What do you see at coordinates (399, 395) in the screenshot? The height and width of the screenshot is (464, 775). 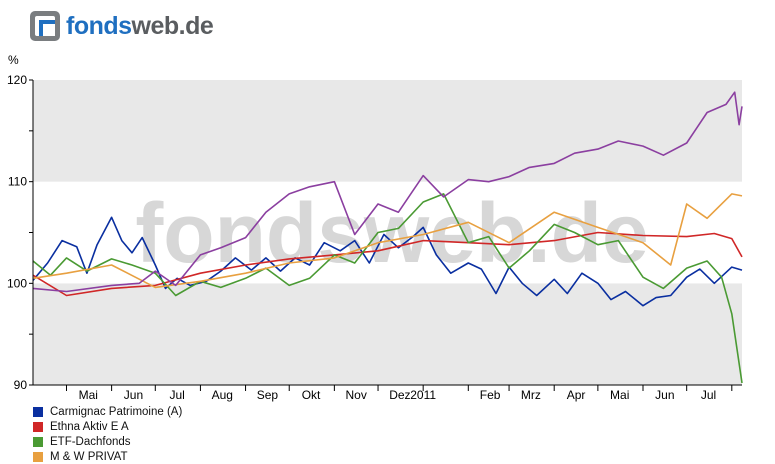 I see `x-tick-label: Dez` at bounding box center [399, 395].